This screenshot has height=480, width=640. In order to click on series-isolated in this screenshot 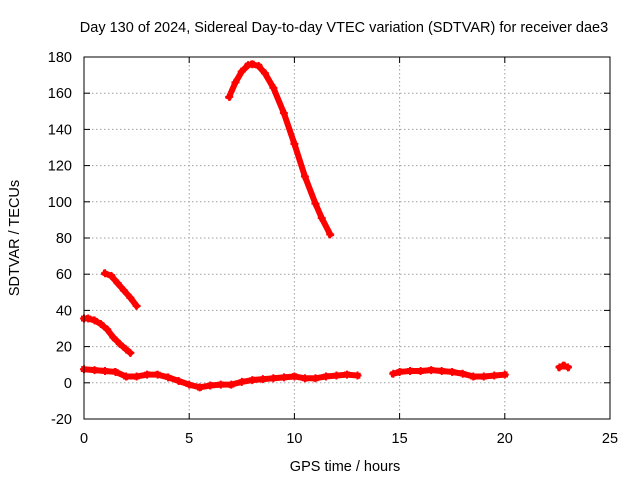, I will do `click(563, 366)`.